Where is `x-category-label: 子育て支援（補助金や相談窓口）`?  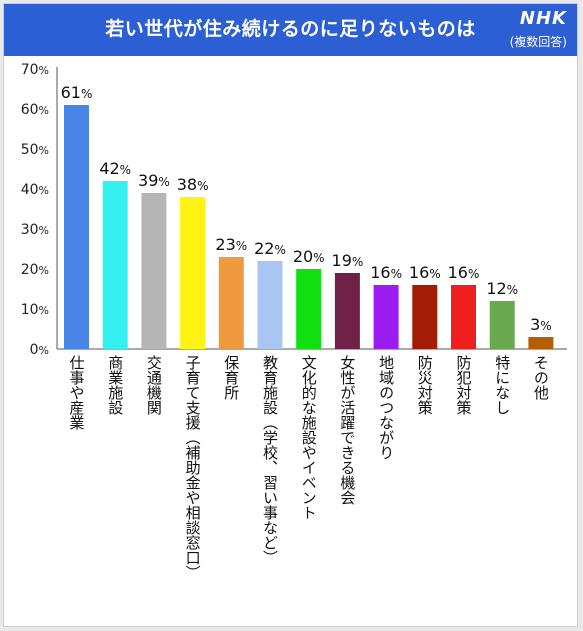
x-category-label: 子育て支援（補助金や相談窓口） is located at coordinates (192, 467).